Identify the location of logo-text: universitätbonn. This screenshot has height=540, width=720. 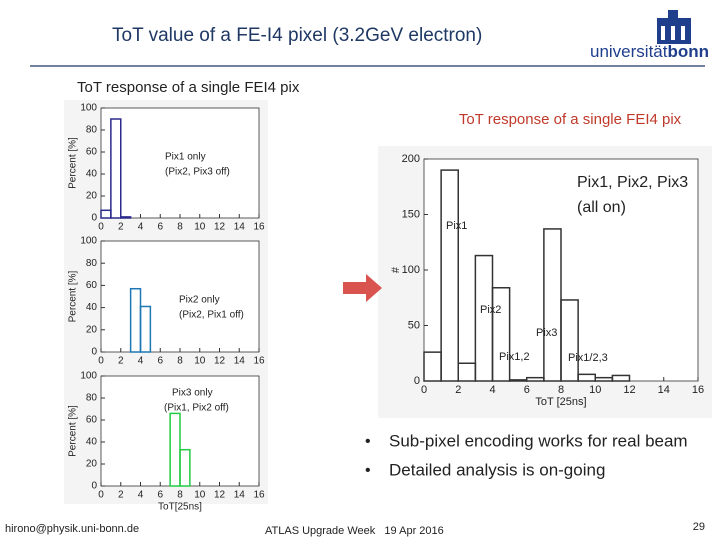
(649, 51).